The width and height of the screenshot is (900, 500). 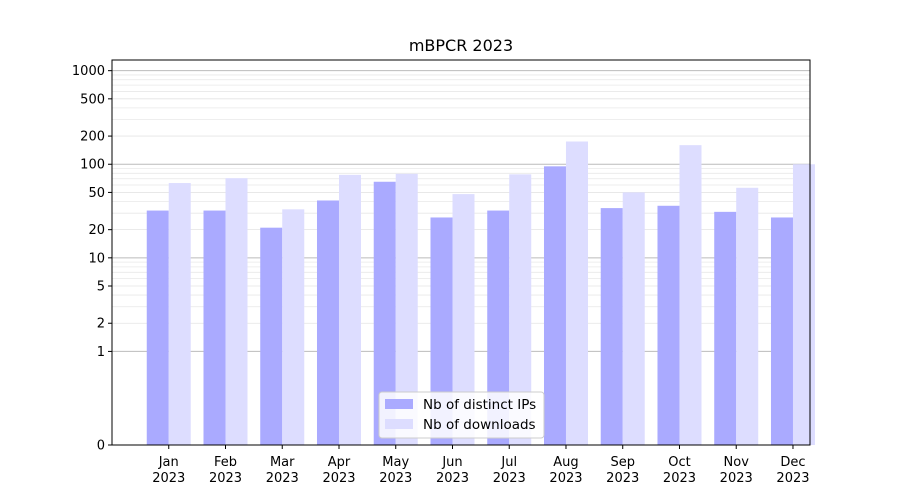 I want to click on x-tick-label: Feb 2023, so click(x=225, y=470).